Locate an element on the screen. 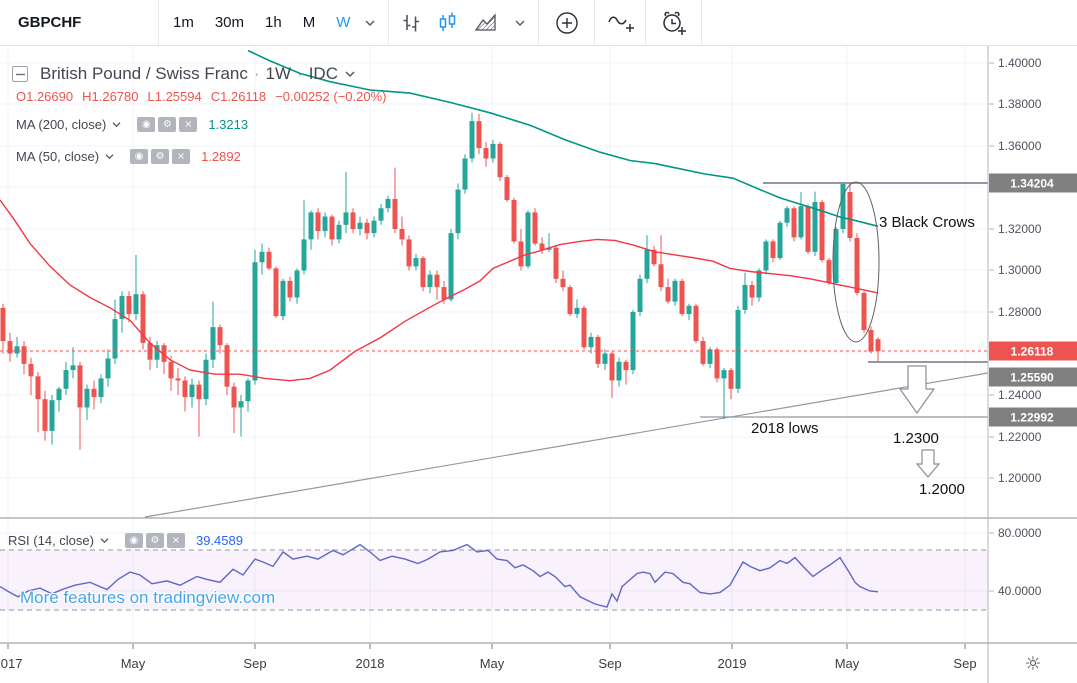 The image size is (1077, 683). symbol-label: GBPCHF is located at coordinates (50, 22).